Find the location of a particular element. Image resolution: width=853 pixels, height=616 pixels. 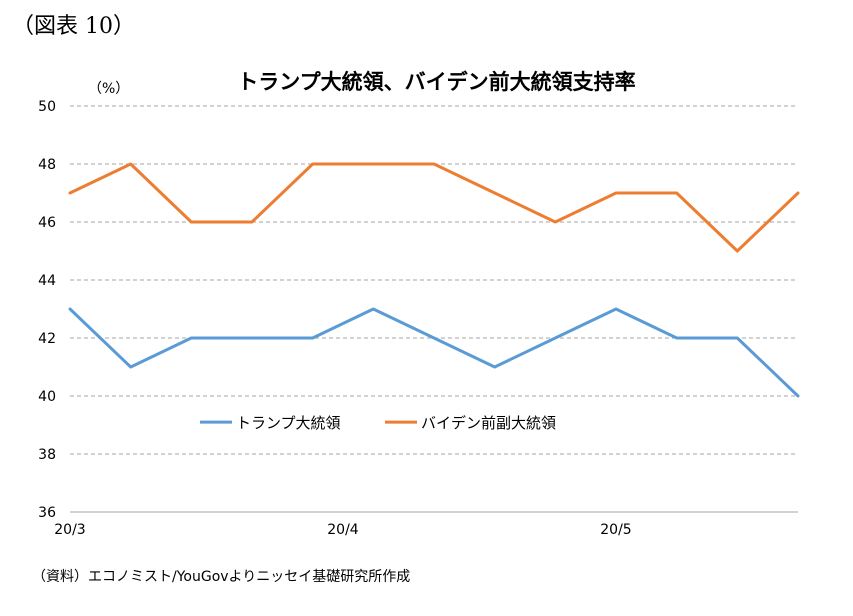

y-tick-label: 38 is located at coordinates (47, 455).